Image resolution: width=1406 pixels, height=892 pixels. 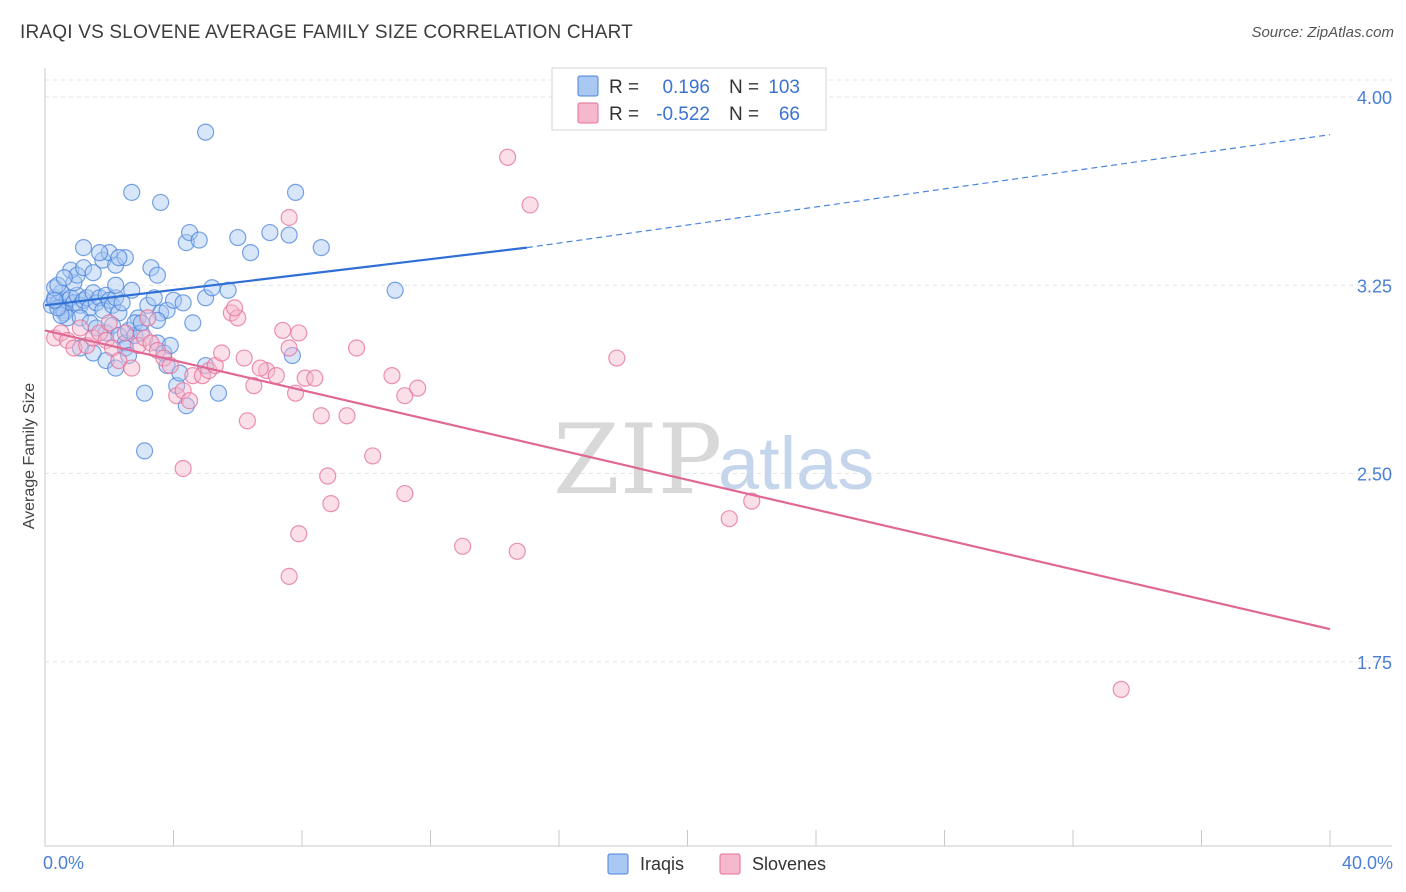 What do you see at coordinates (689, 99) in the screenshot?
I see `legend-top: R = 0.196 N = 103 R = -0.522 N = 66` at bounding box center [689, 99].